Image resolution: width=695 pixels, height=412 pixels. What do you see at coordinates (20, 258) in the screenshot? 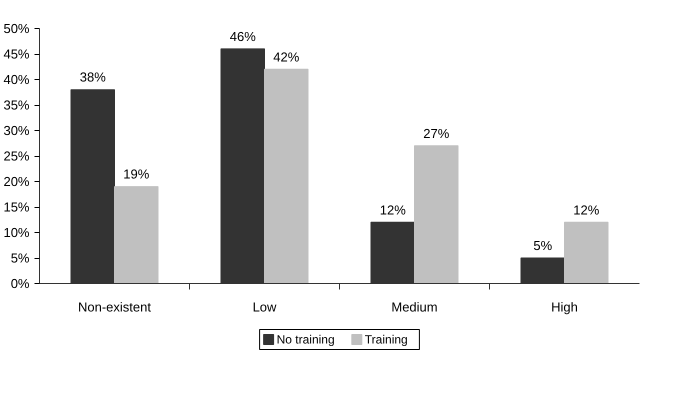
I see `y-tick-label: 5%` at bounding box center [20, 258].